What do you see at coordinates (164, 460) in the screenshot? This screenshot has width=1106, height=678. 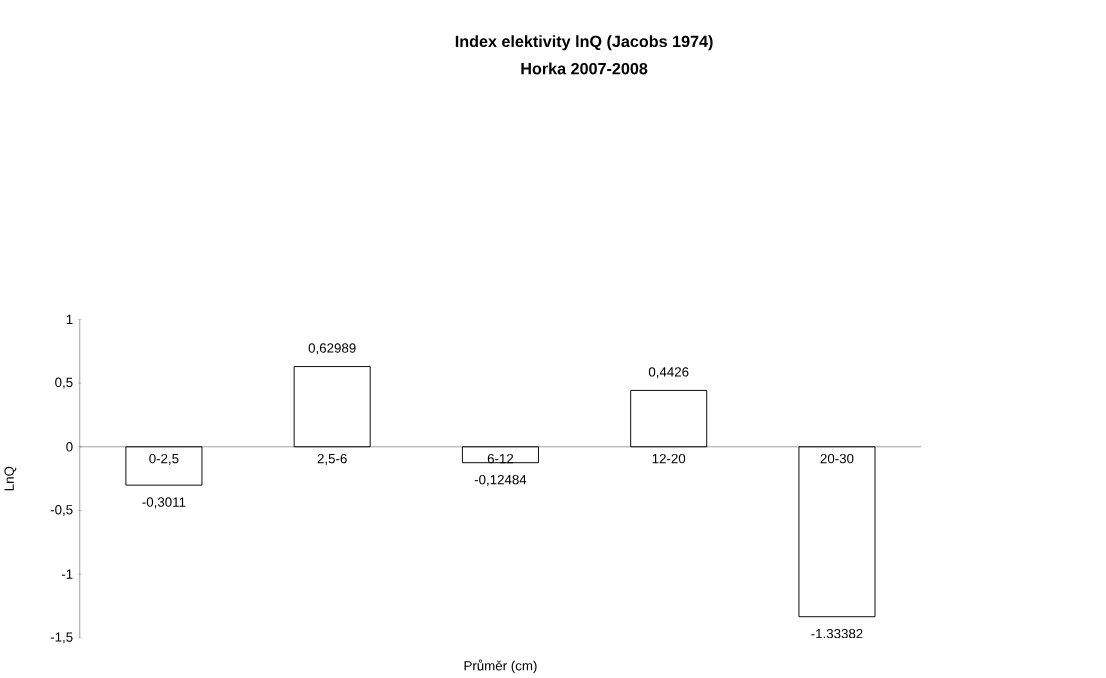 I see `x-tick-label: 0-2,5` at bounding box center [164, 460].